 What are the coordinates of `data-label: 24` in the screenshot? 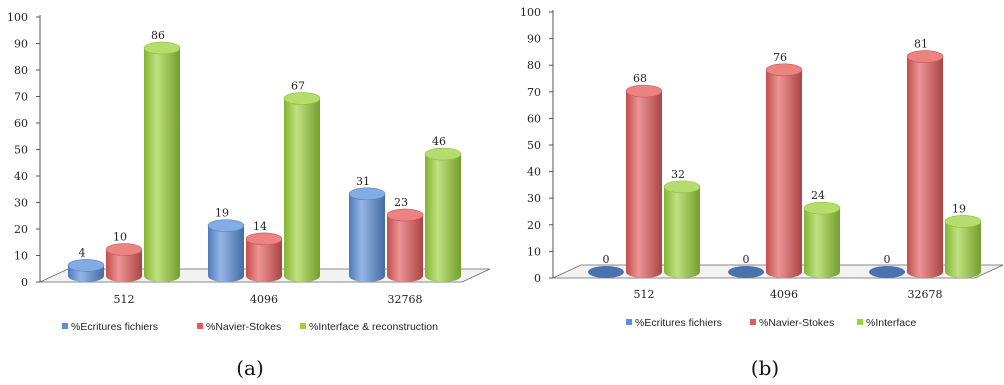 It's located at (818, 195).